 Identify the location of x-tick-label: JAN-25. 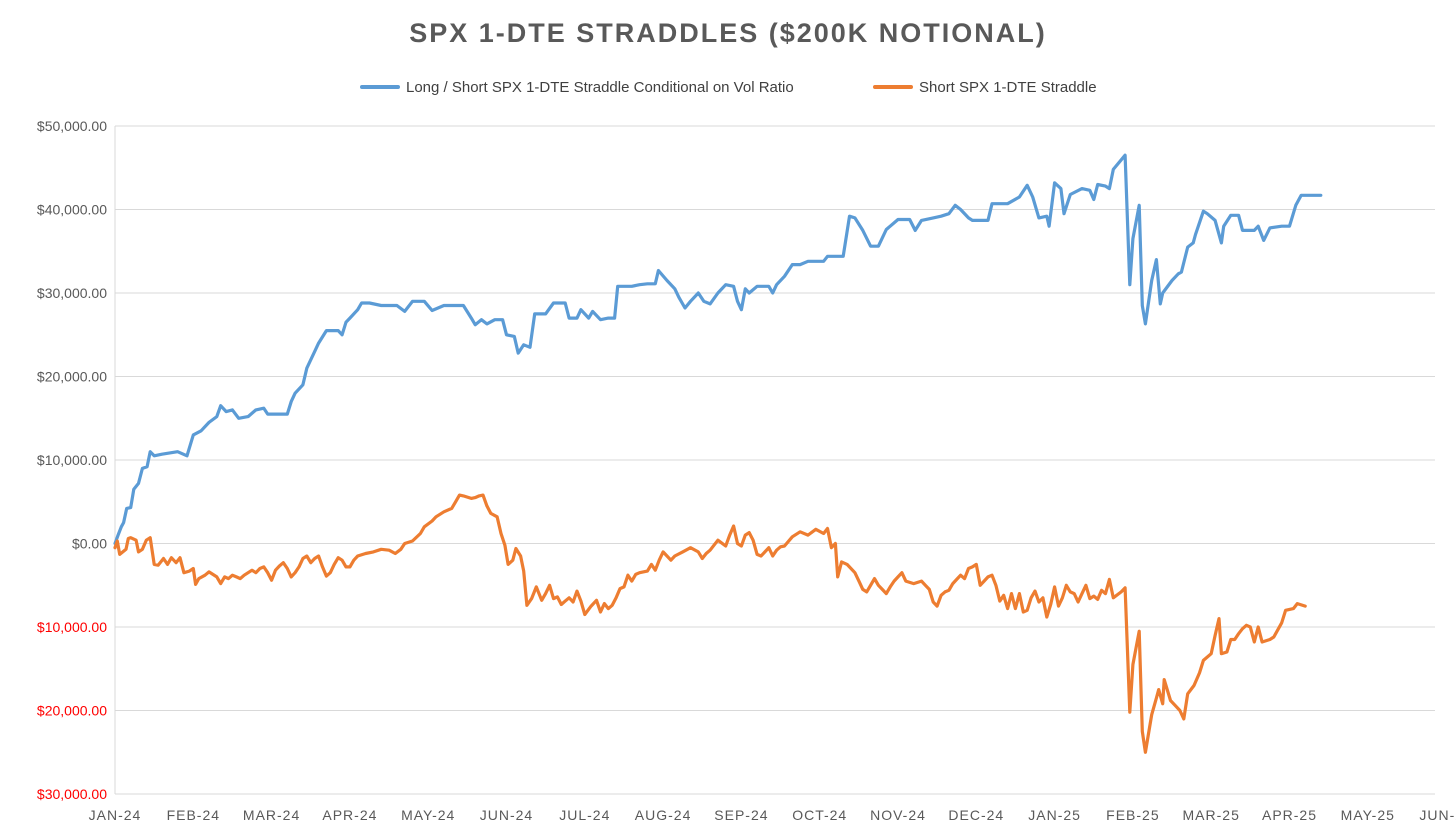
(1054, 815).